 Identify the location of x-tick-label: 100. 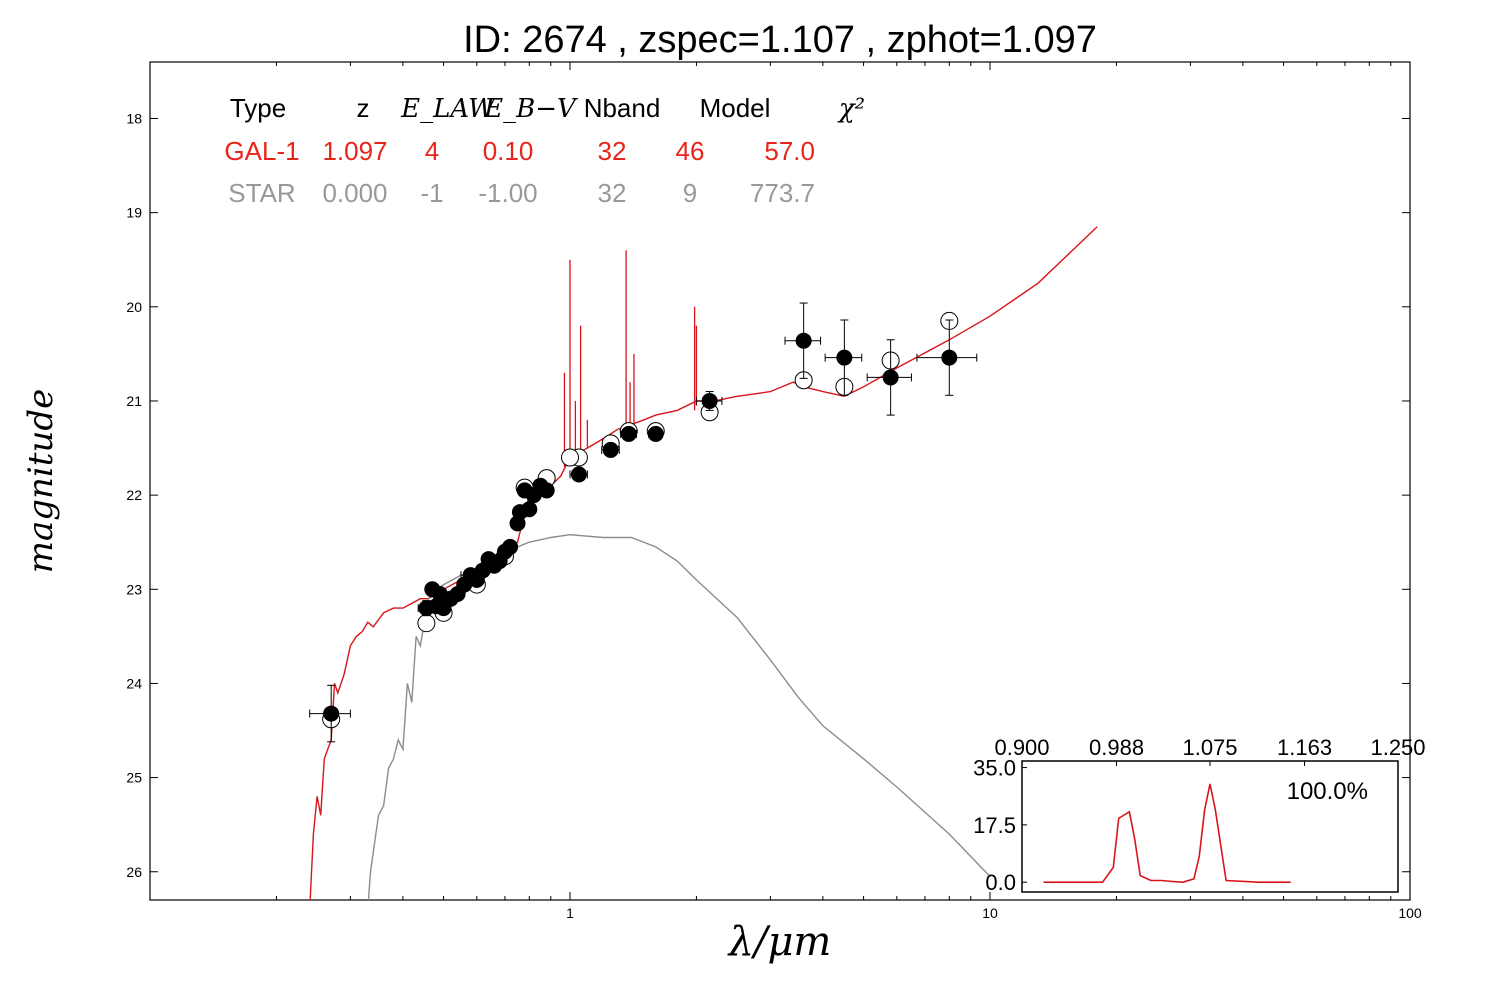
(1410, 913).